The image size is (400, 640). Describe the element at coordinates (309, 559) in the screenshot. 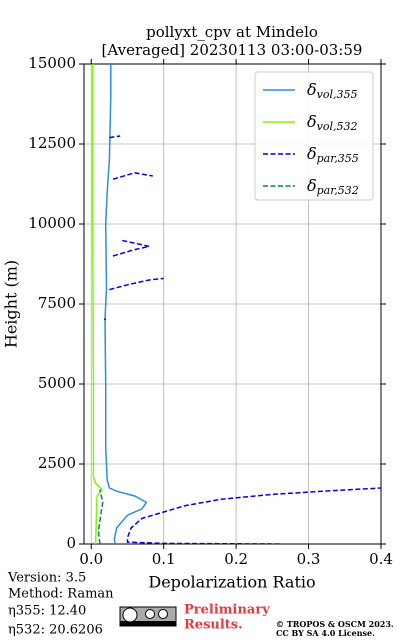

I see `x-tick-label: 0.3` at that location.